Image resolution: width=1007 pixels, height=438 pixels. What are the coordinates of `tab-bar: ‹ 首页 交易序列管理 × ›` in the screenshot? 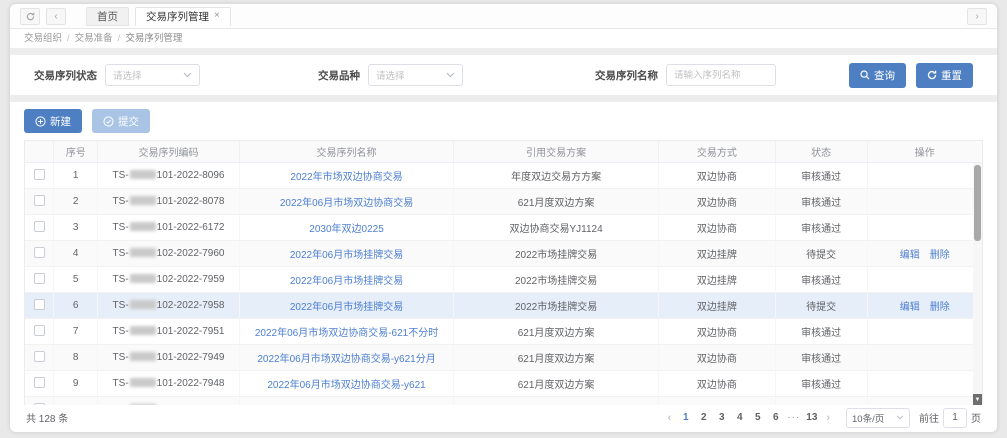 It's located at (503, 16).